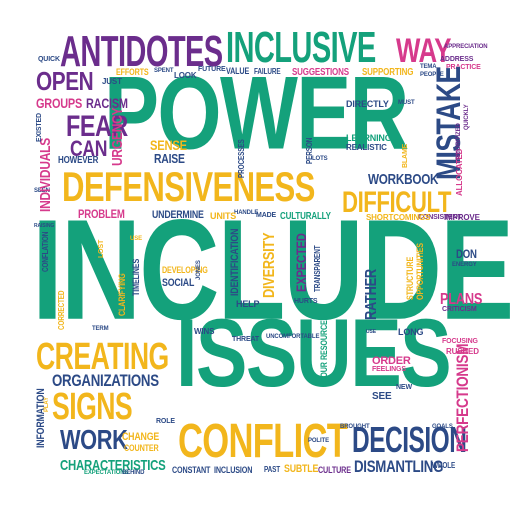 Image resolution: width=512 pixels, height=512 pixels. Describe the element at coordinates (306, 301) in the screenshot. I see `word-hurts: HURTS` at that location.